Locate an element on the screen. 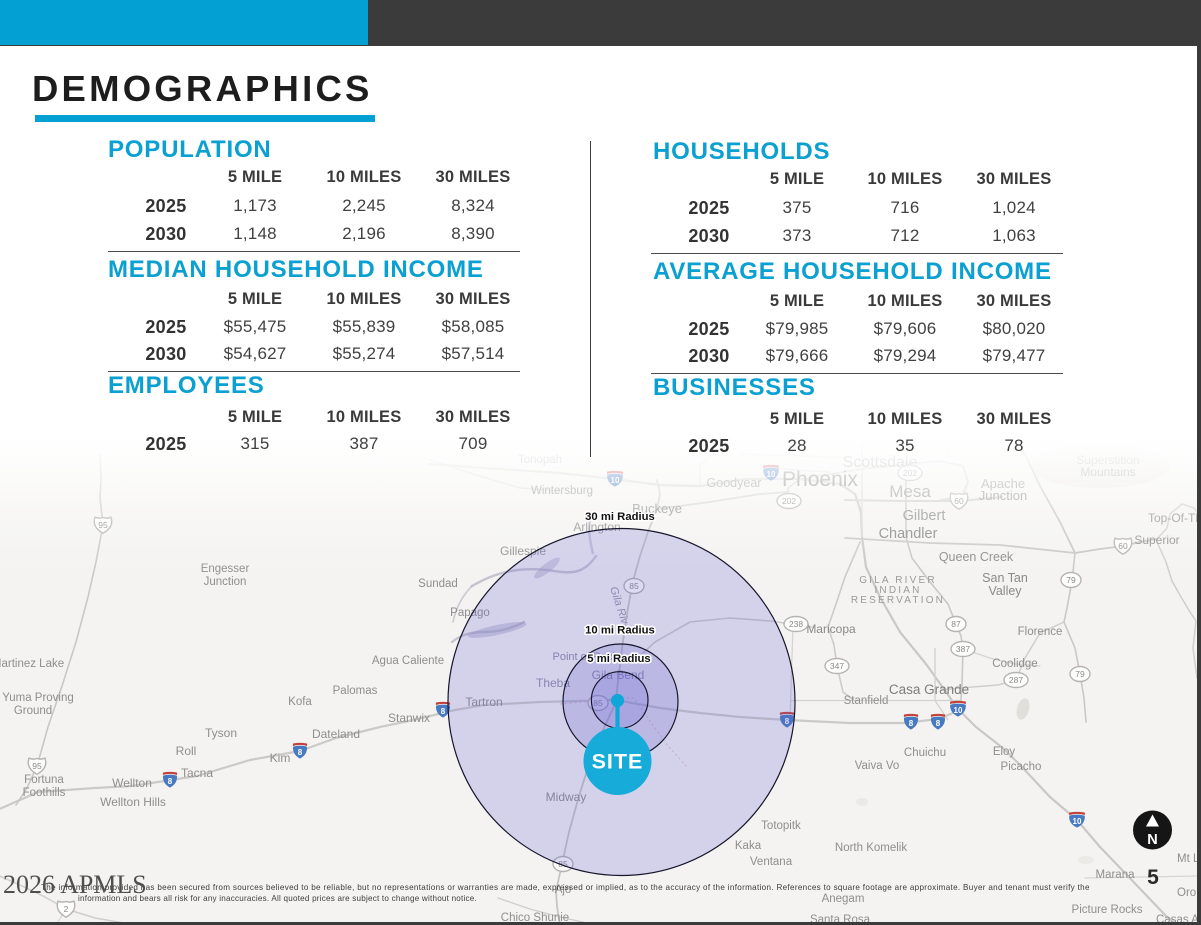 This screenshot has width=1201, height=925. svg-text: North Komelik is located at coordinates (871, 848).